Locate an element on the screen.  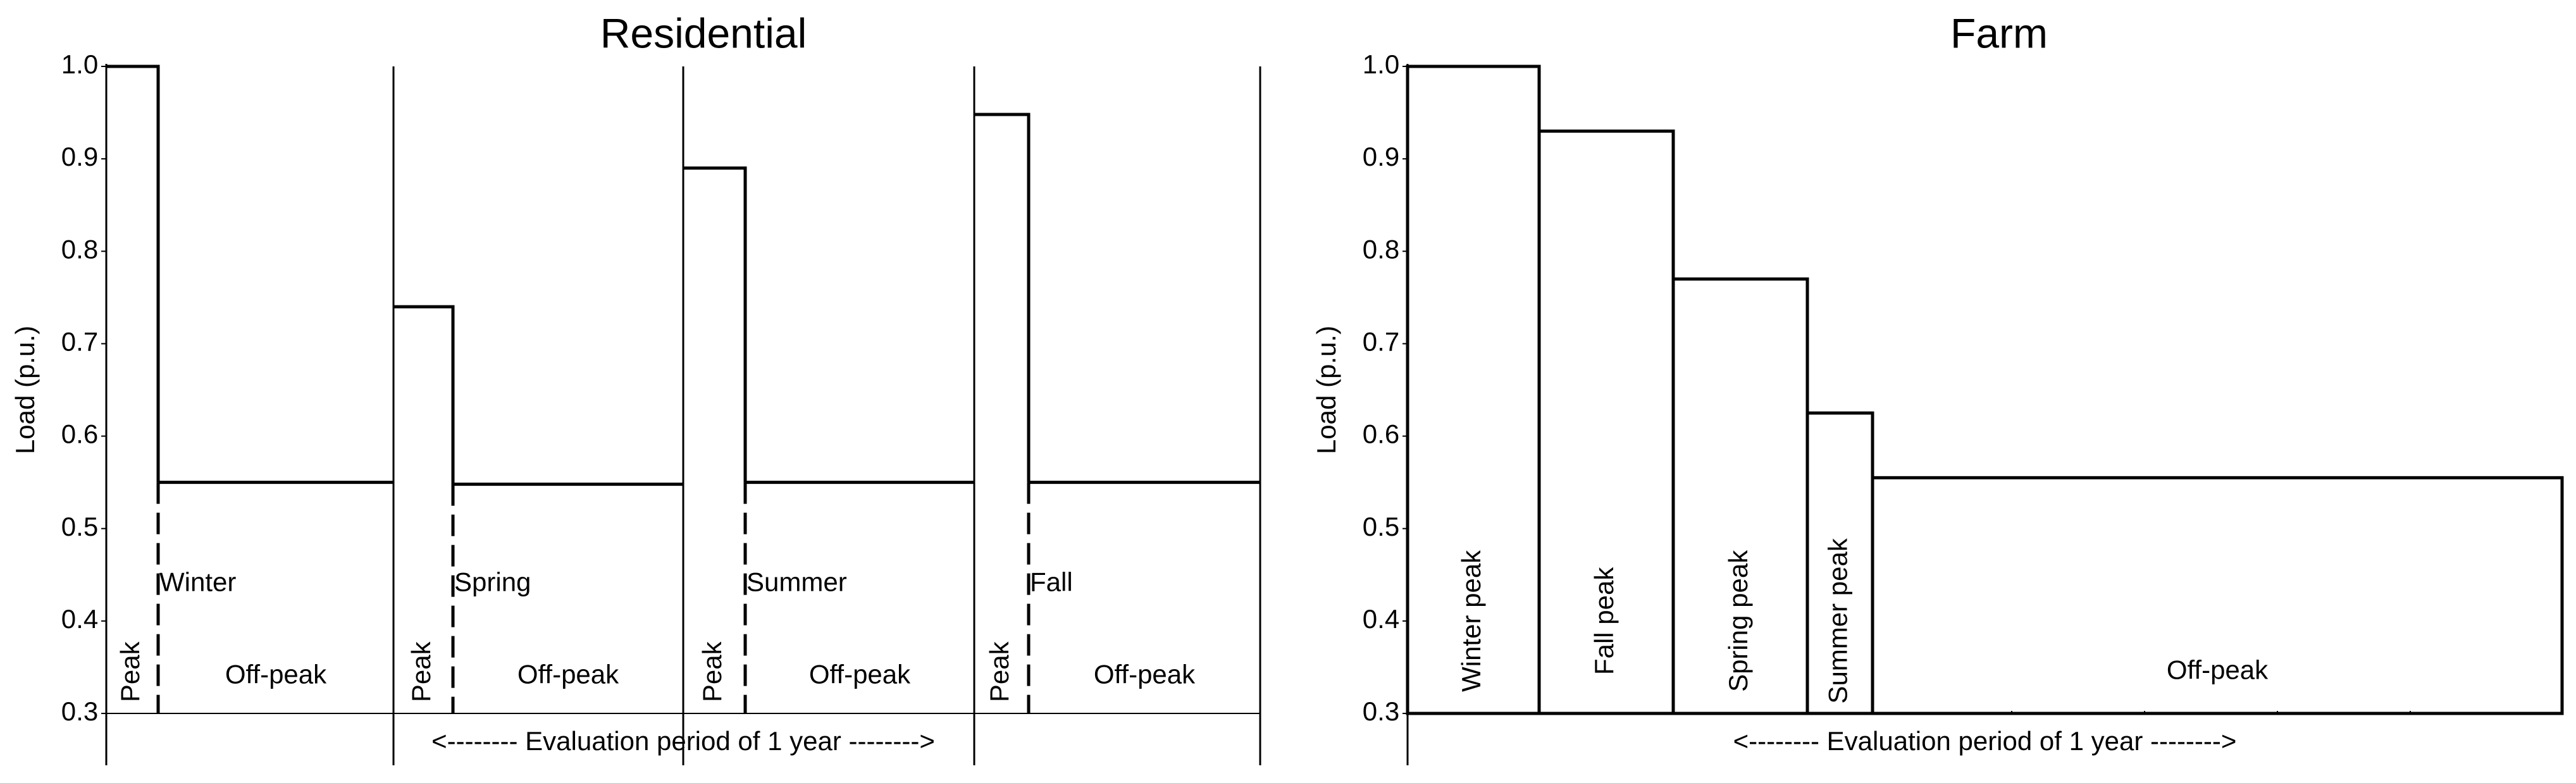
category-label: Summer peak is located at coordinates (1838, 620).